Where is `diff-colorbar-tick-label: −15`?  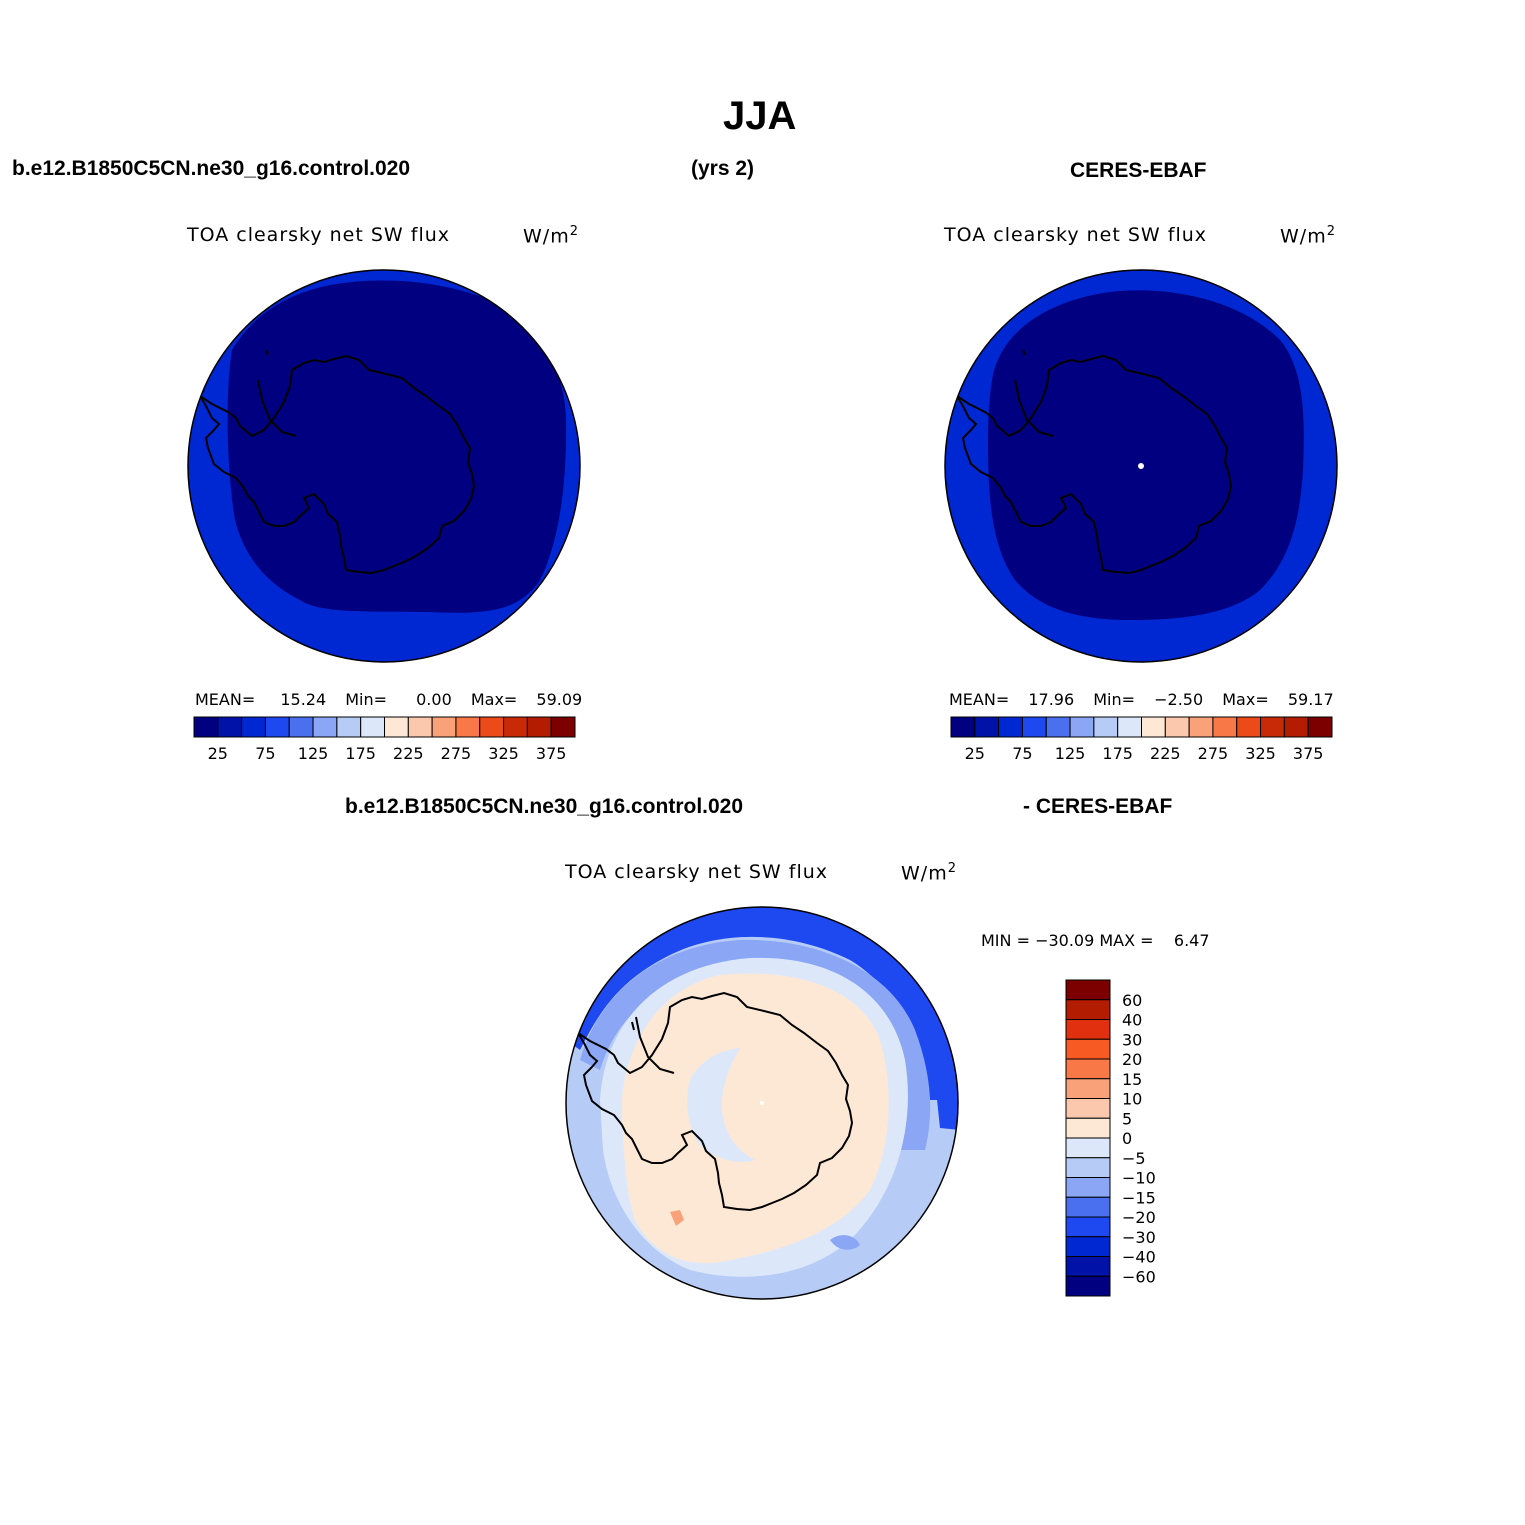 diff-colorbar-tick-label: −15 is located at coordinates (1139, 1197).